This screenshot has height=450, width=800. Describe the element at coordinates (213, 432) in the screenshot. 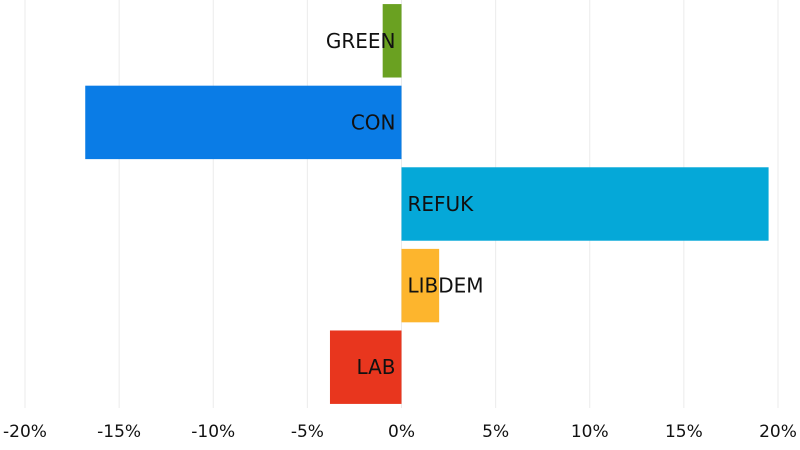

I see `x-tick-label: -10%` at that location.